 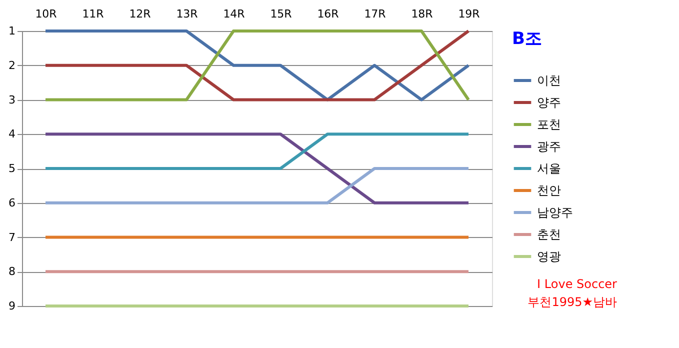 I want to click on x-tick-label: 11R, so click(x=93, y=14).